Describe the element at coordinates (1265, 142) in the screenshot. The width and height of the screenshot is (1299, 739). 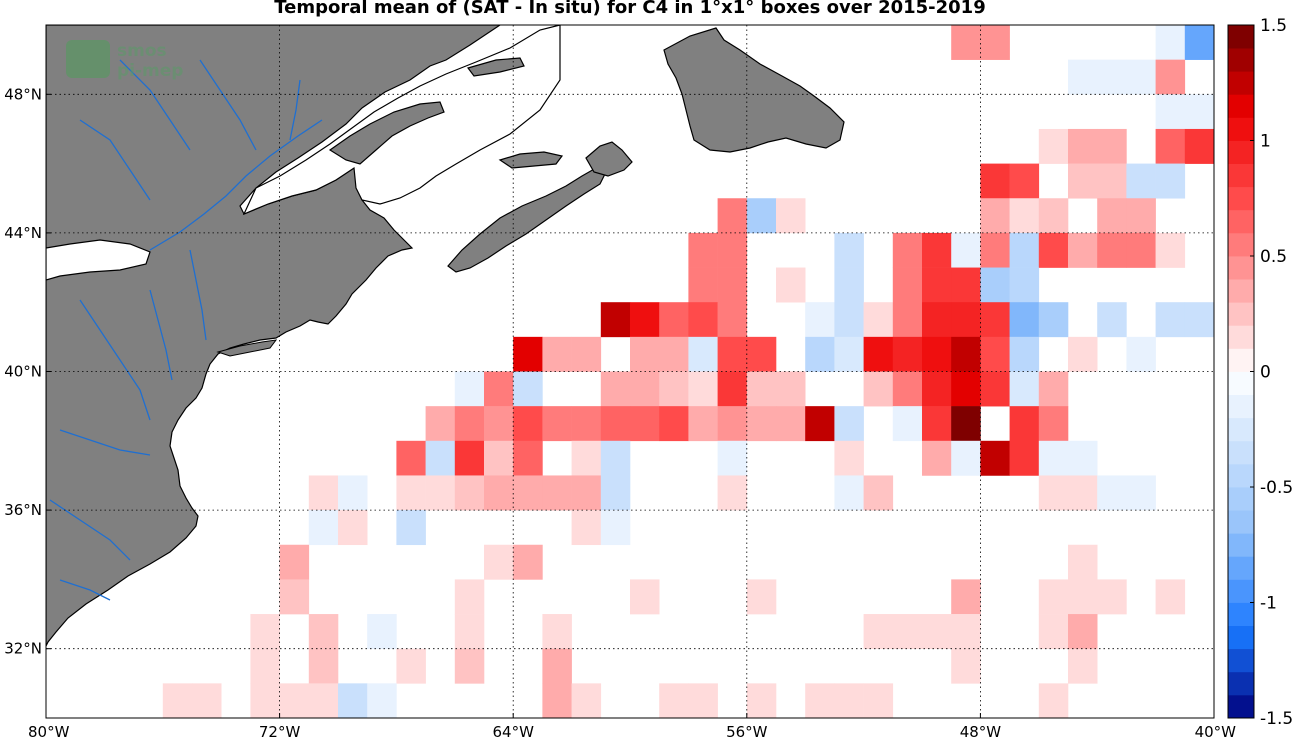
I see `colorbar-tick-label: 1` at that location.